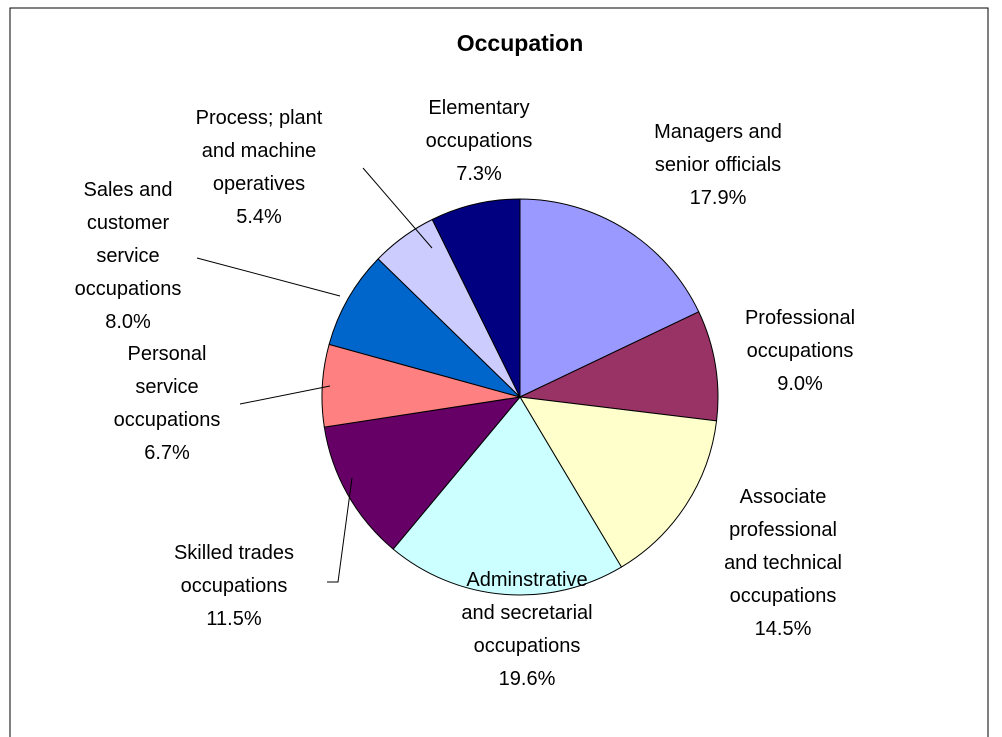 The width and height of the screenshot is (1002, 737). I want to click on slice-label: Professional occupations 9.0%, so click(800, 351).